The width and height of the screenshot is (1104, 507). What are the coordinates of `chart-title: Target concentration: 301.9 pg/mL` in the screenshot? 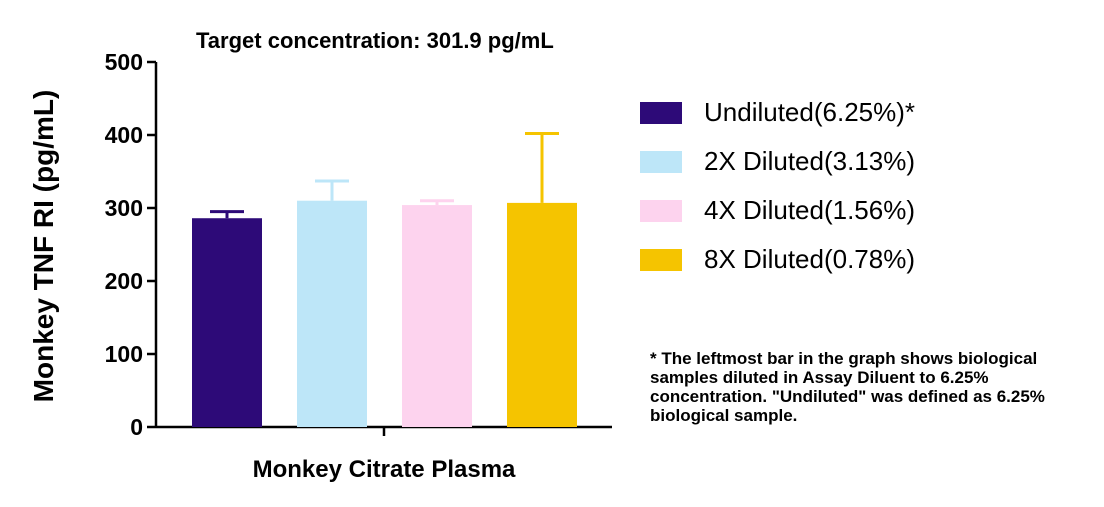 It's located at (375, 40).